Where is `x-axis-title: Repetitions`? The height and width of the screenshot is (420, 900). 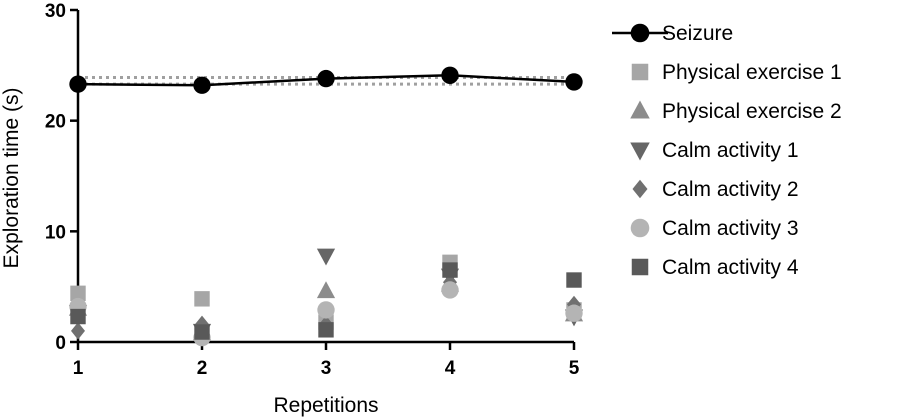 x-axis-title: Repetitions is located at coordinates (325, 405).